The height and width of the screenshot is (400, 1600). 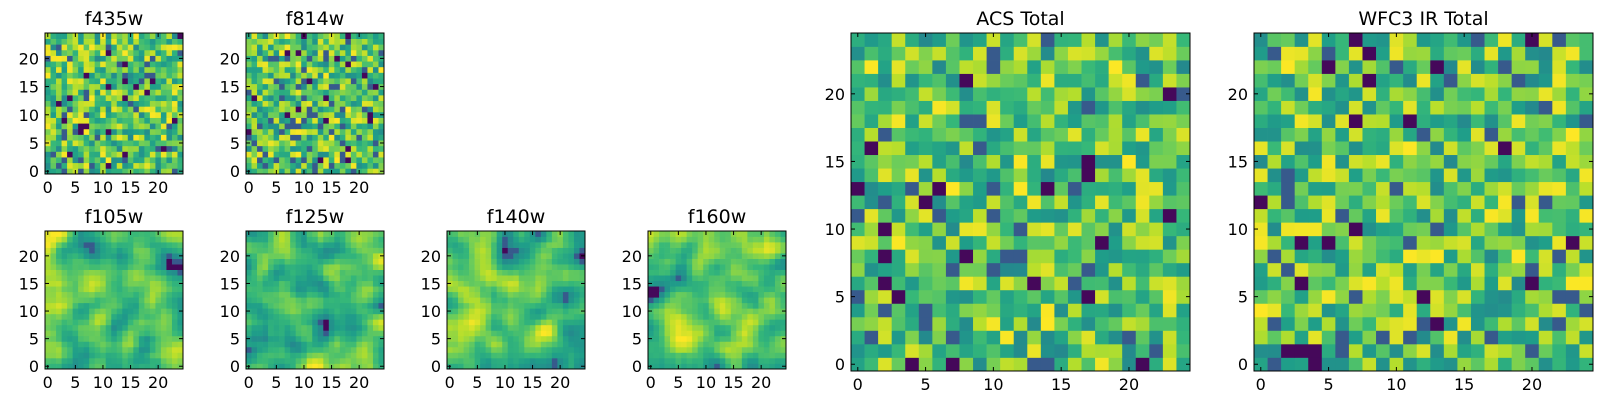 I want to click on y-tick-label: 20, so click(x=230, y=256).